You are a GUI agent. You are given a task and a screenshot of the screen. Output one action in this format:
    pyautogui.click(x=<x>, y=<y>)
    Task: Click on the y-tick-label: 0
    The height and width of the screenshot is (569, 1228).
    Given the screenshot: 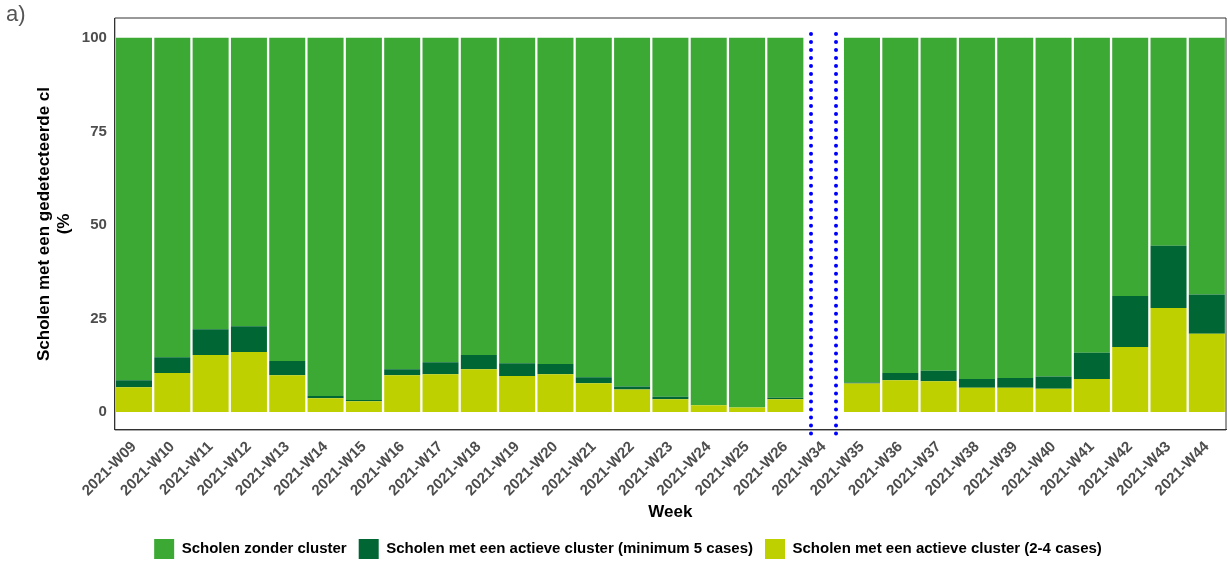 What is the action you would take?
    pyautogui.click(x=102, y=411)
    